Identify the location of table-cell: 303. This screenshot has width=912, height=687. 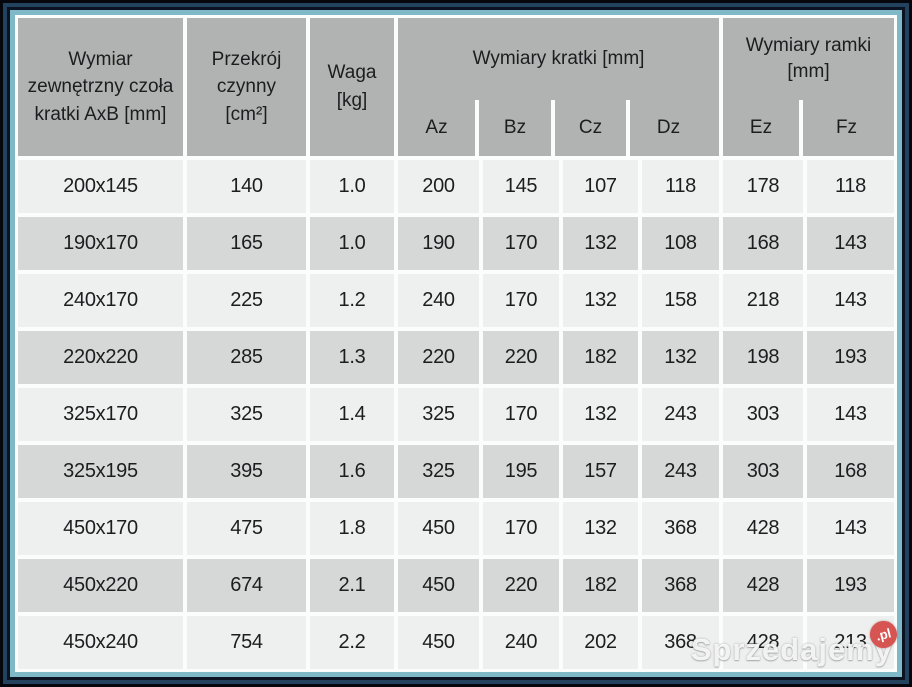
(763, 471).